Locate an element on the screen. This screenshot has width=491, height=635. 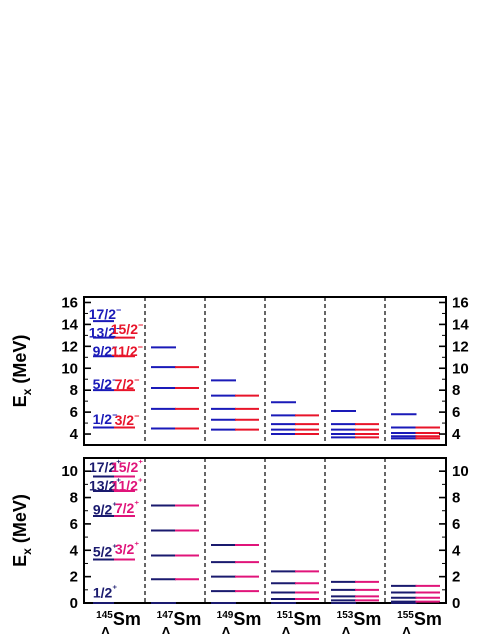
y-tick-label-right: 12 is located at coordinates (460, 346).